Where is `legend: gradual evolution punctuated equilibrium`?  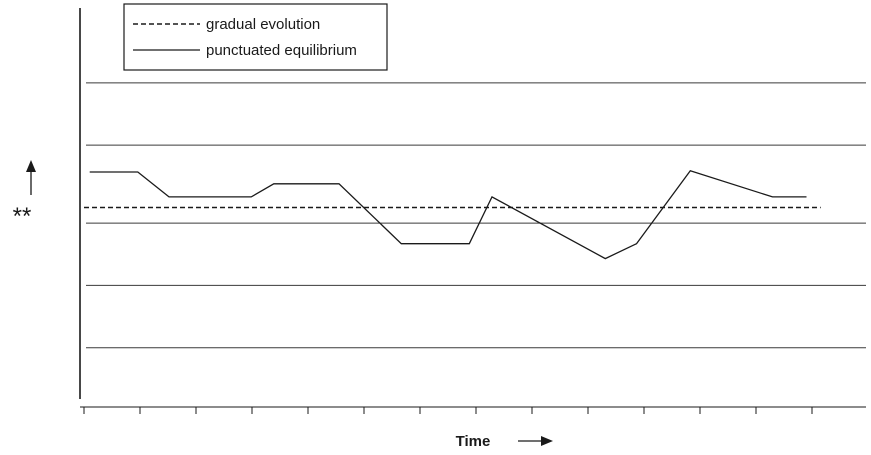
legend: gradual evolution punctuated equilibrium is located at coordinates (255, 37).